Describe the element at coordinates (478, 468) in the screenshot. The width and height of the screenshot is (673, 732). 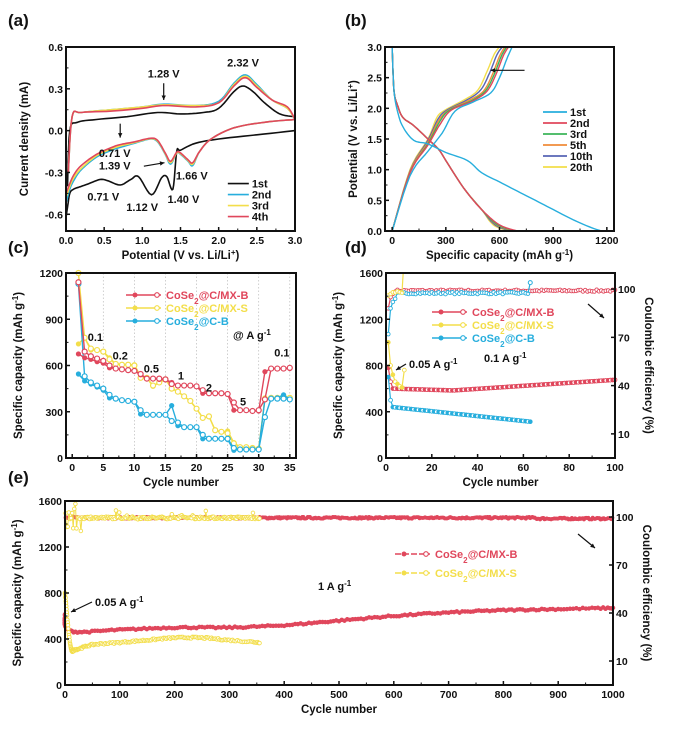
I see `x-tick-label: 40` at that location.